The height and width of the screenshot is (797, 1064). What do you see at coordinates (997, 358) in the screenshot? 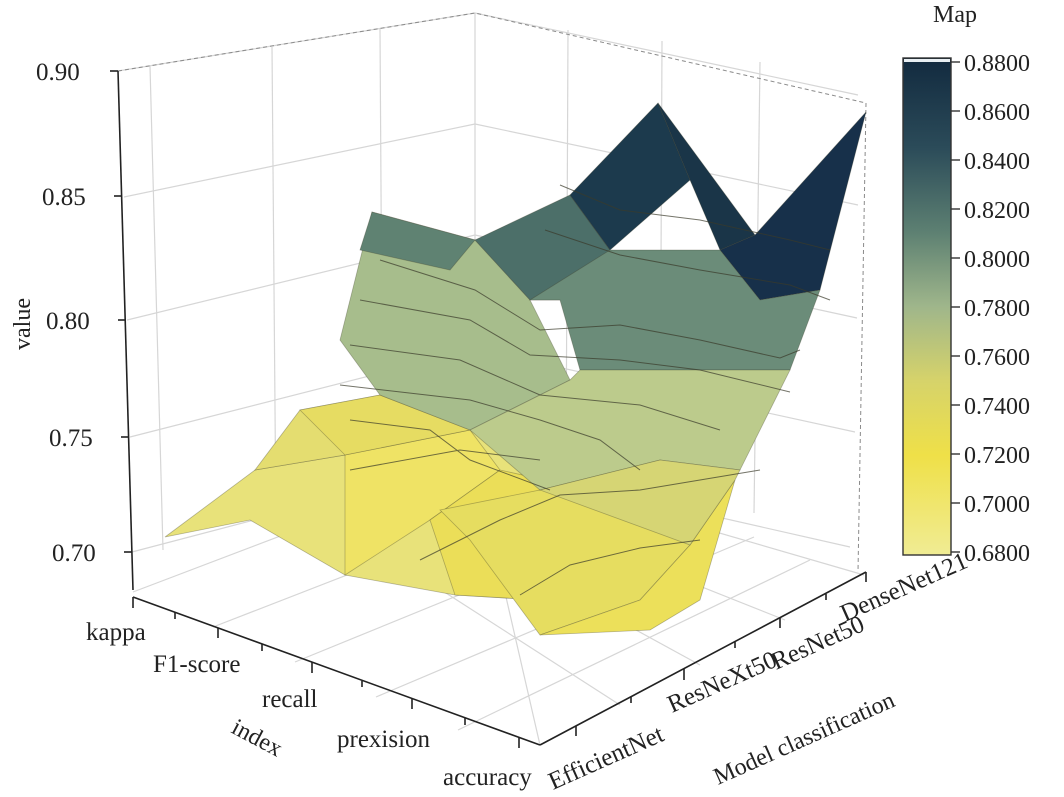
I see `colorbar-tick-6: 0.7600` at bounding box center [997, 358].